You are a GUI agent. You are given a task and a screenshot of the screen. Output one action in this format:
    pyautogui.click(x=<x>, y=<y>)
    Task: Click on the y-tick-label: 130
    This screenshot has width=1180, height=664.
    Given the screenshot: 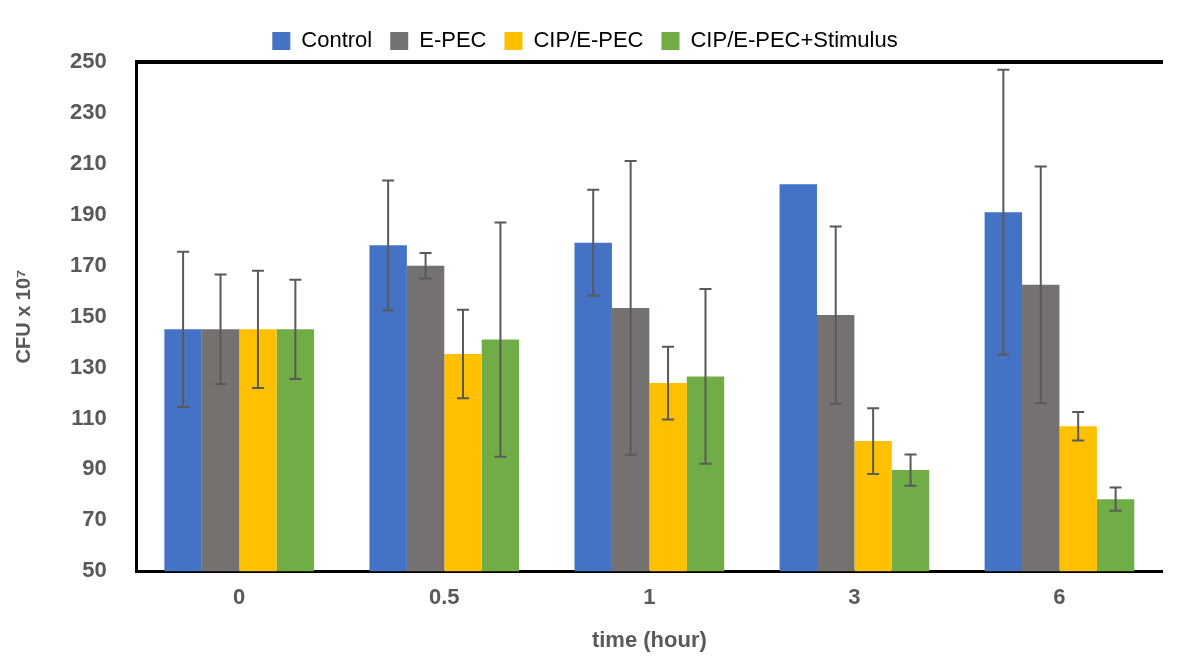 What is the action you would take?
    pyautogui.click(x=88, y=366)
    